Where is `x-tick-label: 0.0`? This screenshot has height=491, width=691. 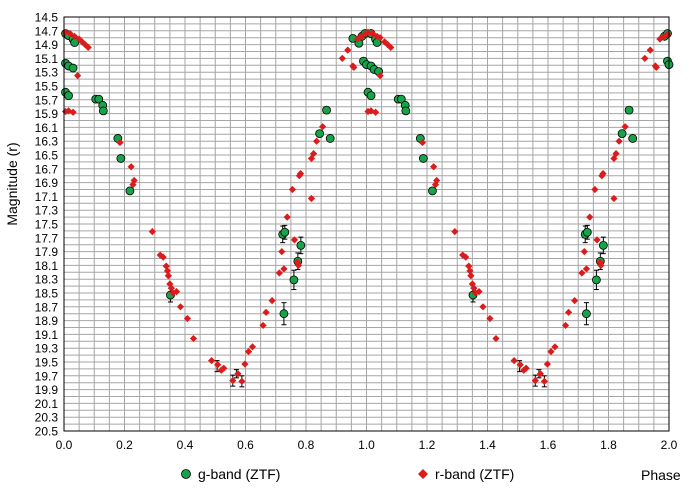 x-tick-label: 0.0 is located at coordinates (64, 445).